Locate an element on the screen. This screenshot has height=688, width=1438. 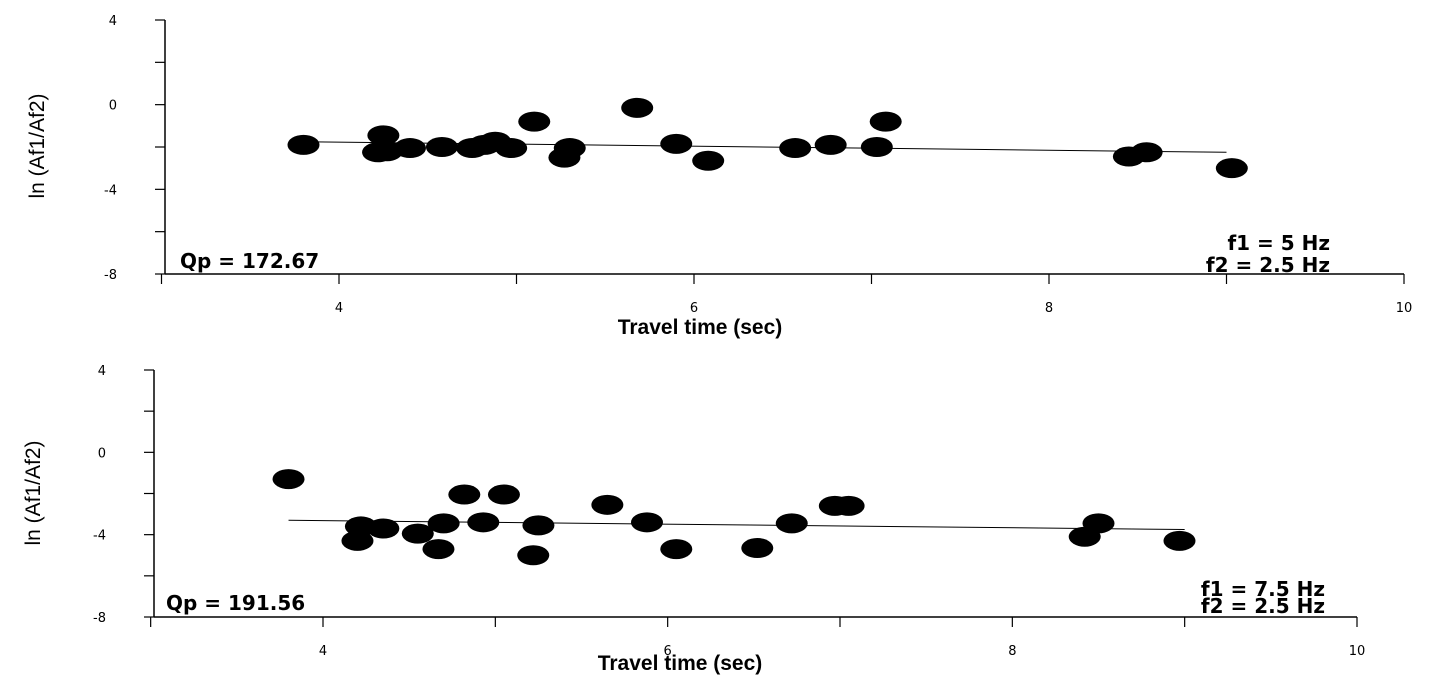
regression-line is located at coordinates (765, 147).